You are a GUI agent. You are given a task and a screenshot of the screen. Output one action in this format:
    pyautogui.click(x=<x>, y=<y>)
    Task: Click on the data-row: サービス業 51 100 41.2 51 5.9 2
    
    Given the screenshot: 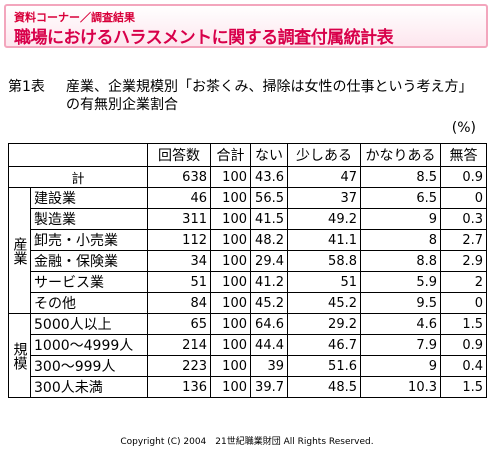 What is the action you would take?
    pyautogui.click(x=248, y=282)
    